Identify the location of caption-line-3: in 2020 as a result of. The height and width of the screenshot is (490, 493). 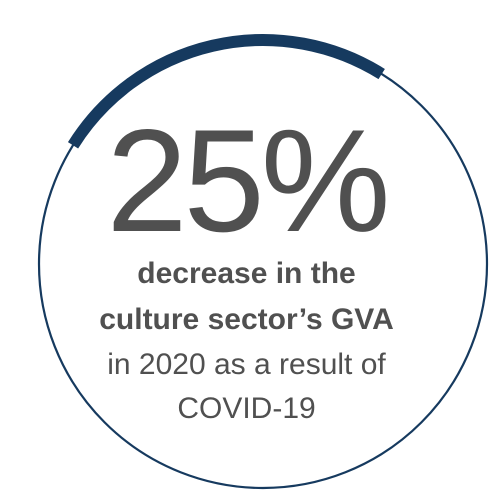
(246, 364).